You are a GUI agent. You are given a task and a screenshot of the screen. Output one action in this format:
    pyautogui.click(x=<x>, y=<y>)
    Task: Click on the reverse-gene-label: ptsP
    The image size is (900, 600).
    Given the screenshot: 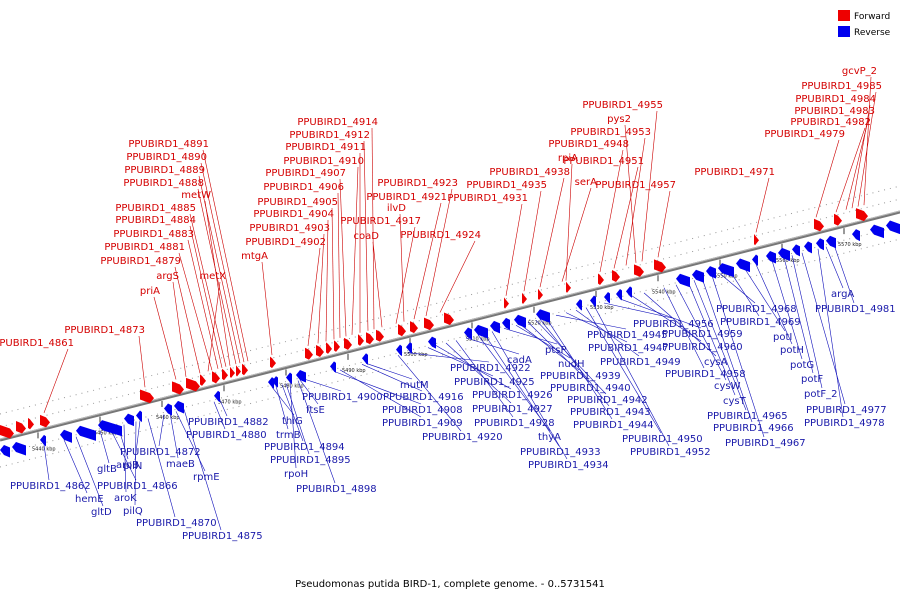 What is the action you would take?
    pyautogui.click(x=556, y=350)
    